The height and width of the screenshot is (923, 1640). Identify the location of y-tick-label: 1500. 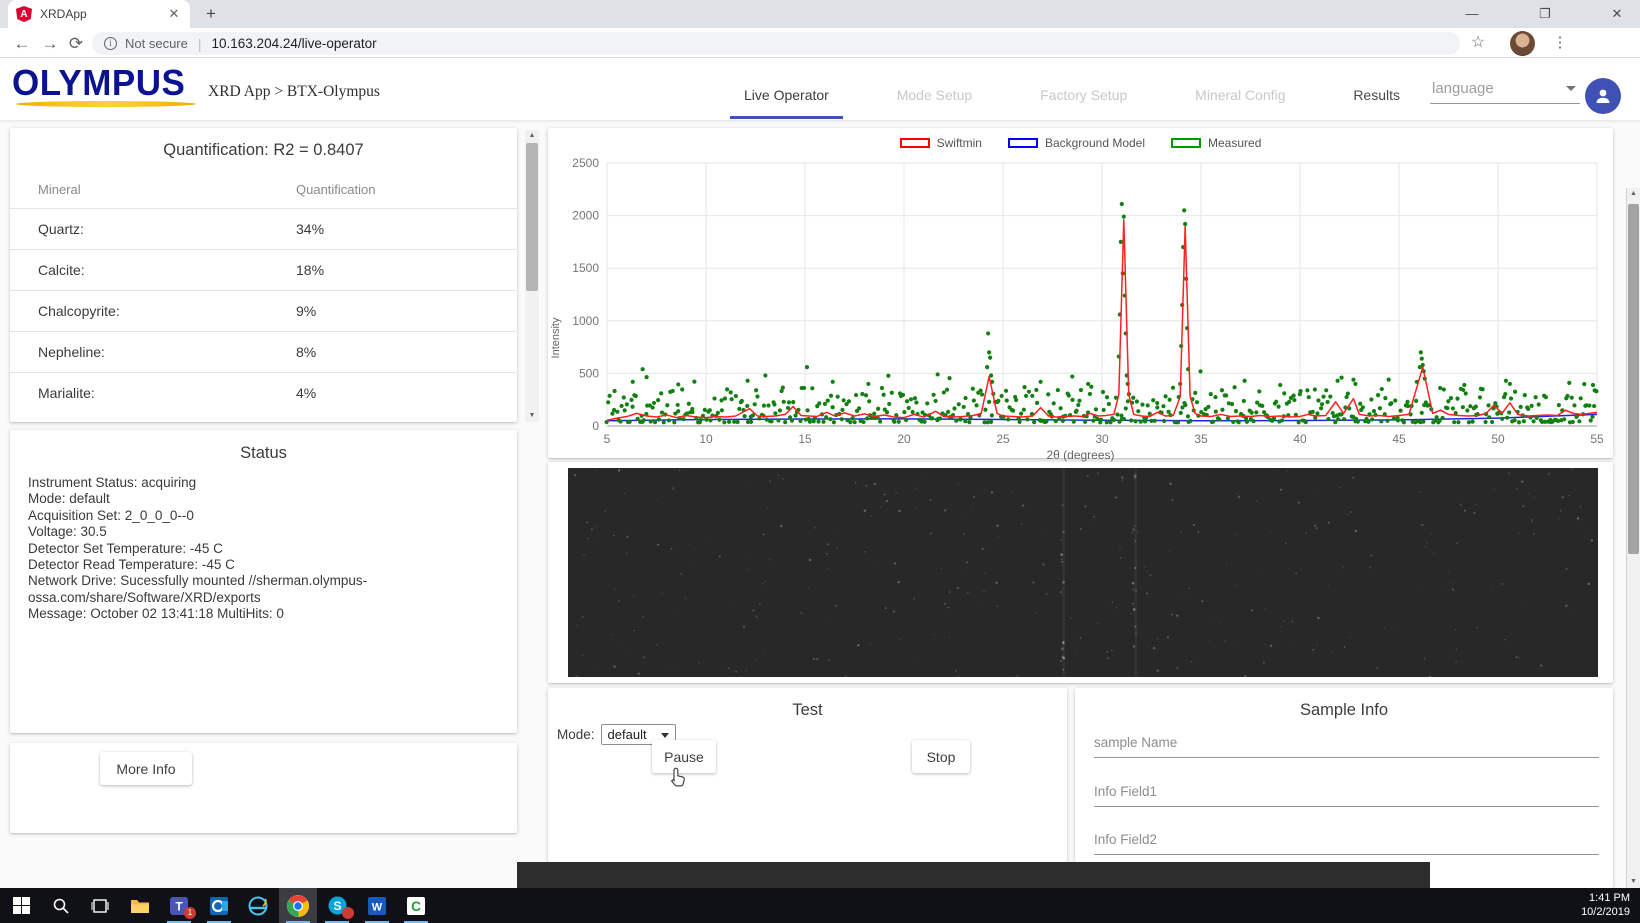
(585, 268).